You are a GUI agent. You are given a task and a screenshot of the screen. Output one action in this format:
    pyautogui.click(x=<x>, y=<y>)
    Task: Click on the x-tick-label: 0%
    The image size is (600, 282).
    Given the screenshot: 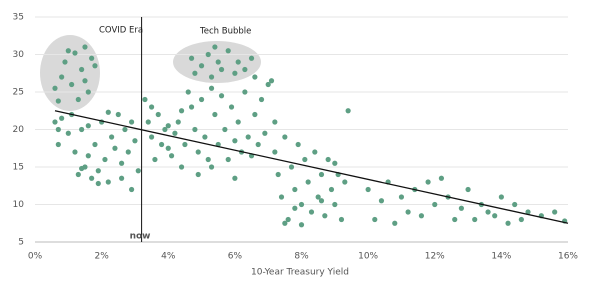 What is the action you would take?
    pyautogui.click(x=35, y=257)
    